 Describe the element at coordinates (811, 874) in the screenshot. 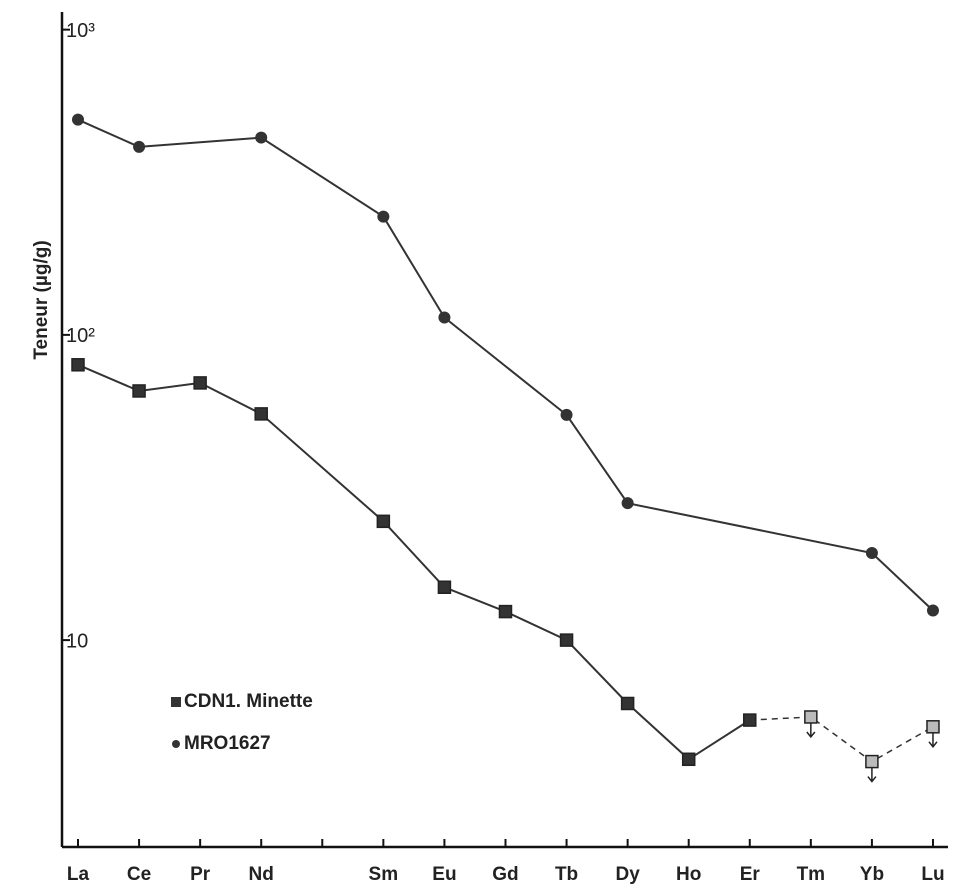

I see `x-tick-label: Tm` at that location.